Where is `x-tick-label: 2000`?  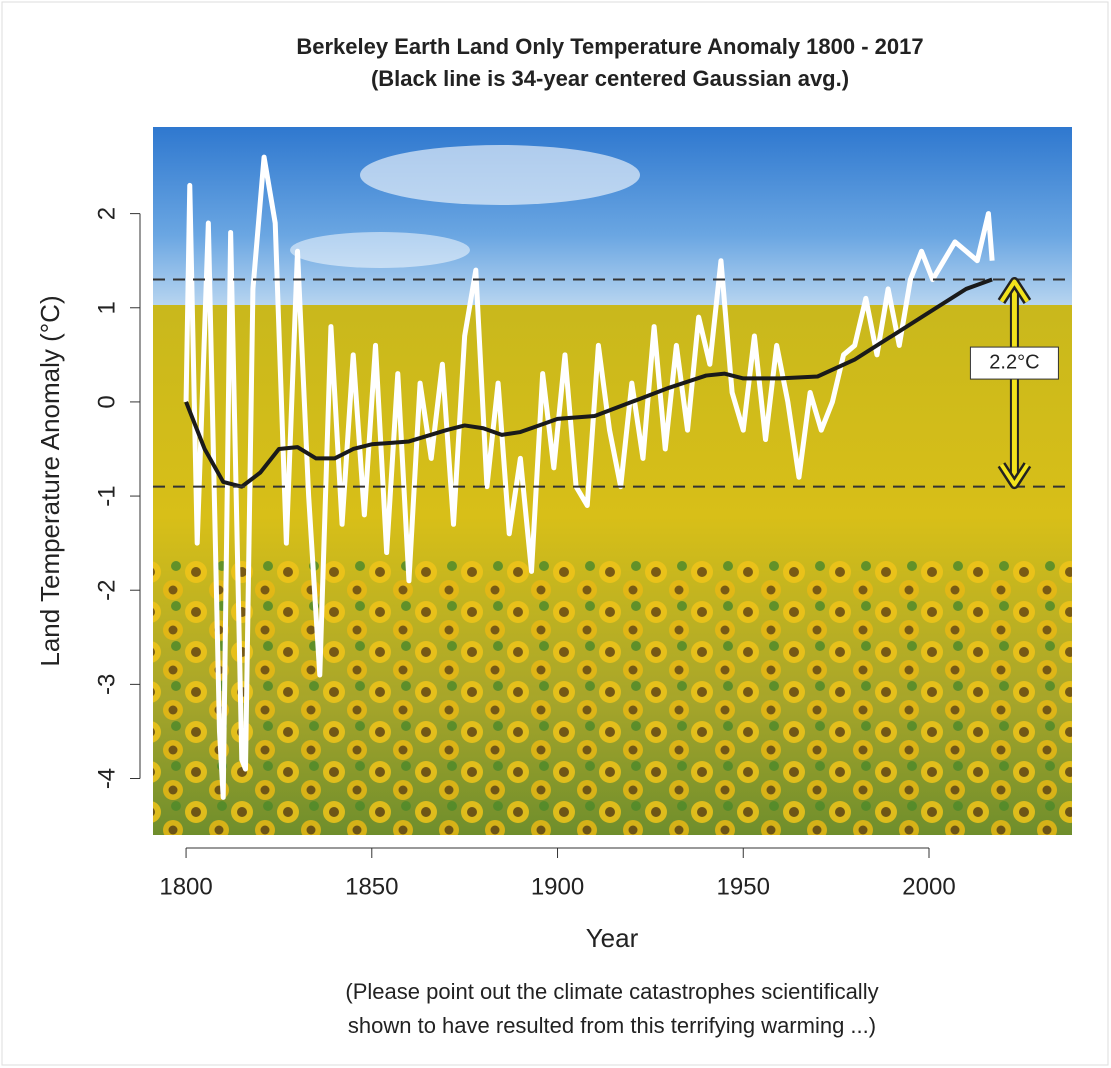
x-tick-label: 2000 is located at coordinates (928, 886).